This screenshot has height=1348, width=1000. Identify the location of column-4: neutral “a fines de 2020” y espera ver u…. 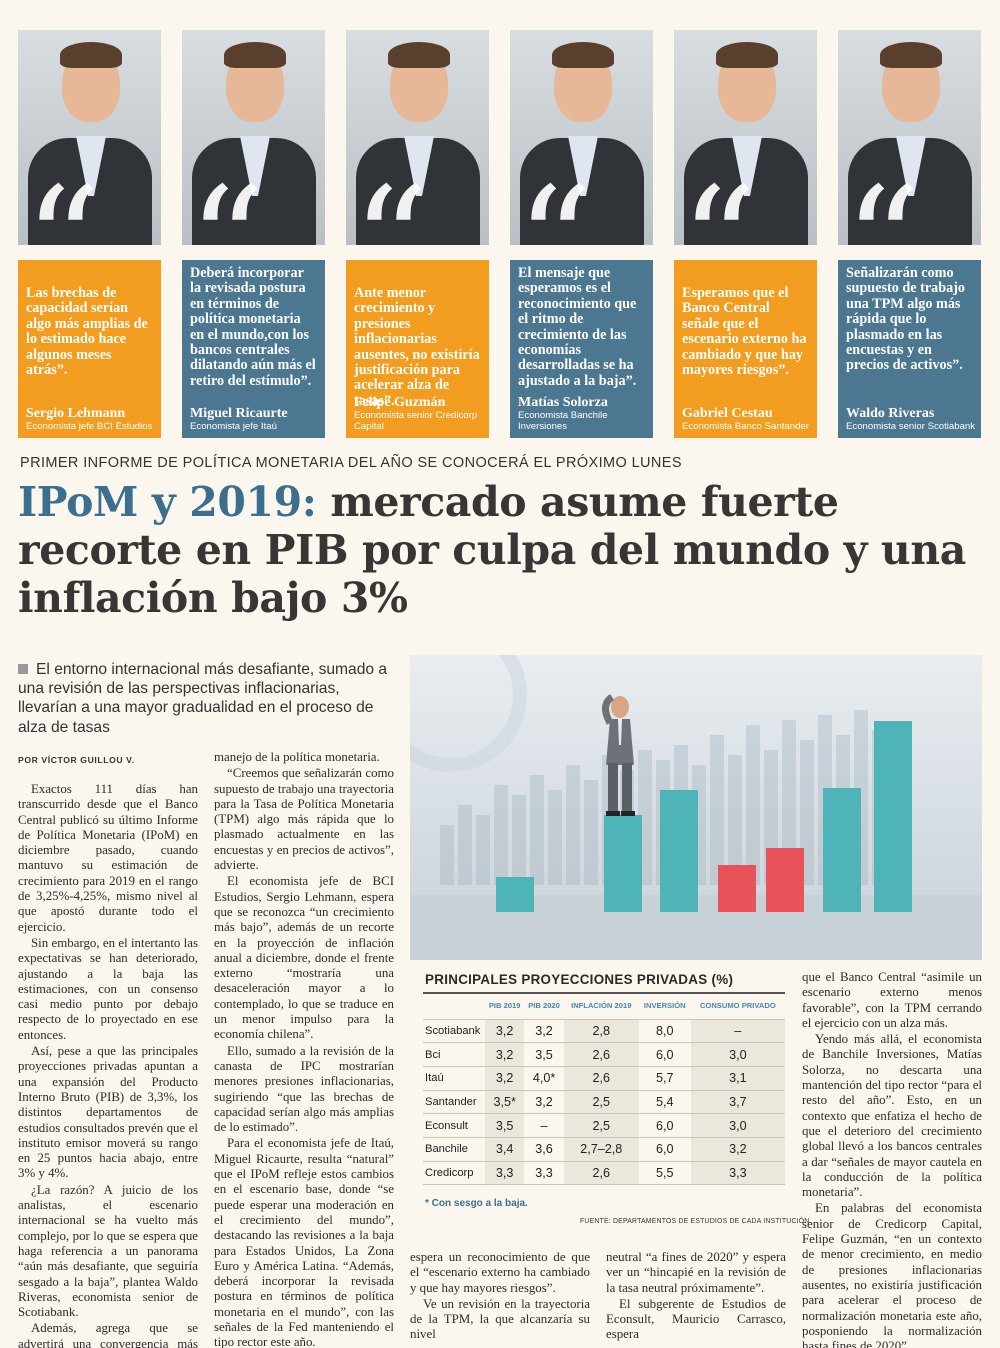
(696, 1297).